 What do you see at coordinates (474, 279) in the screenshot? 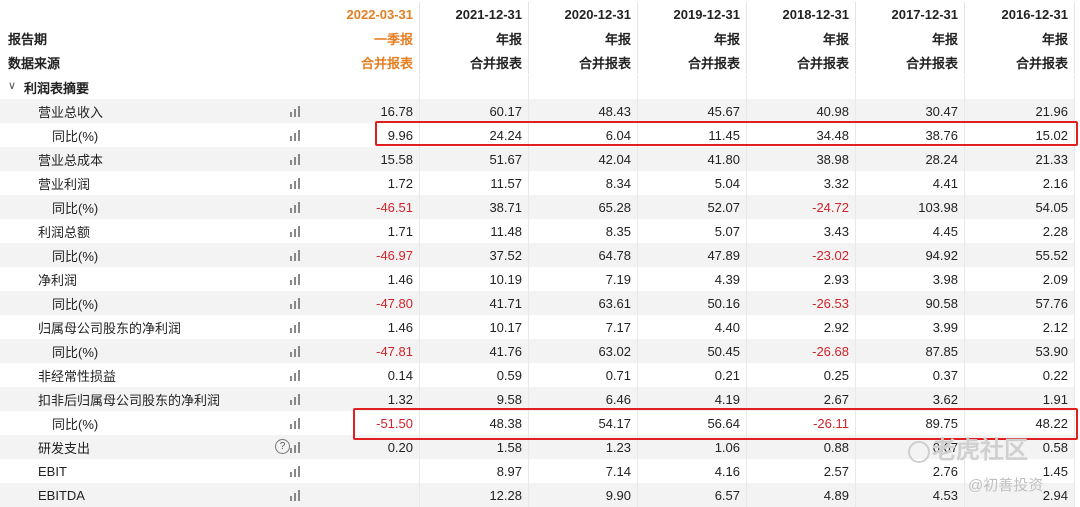
I see `table-cell: 10.19` at bounding box center [474, 279].